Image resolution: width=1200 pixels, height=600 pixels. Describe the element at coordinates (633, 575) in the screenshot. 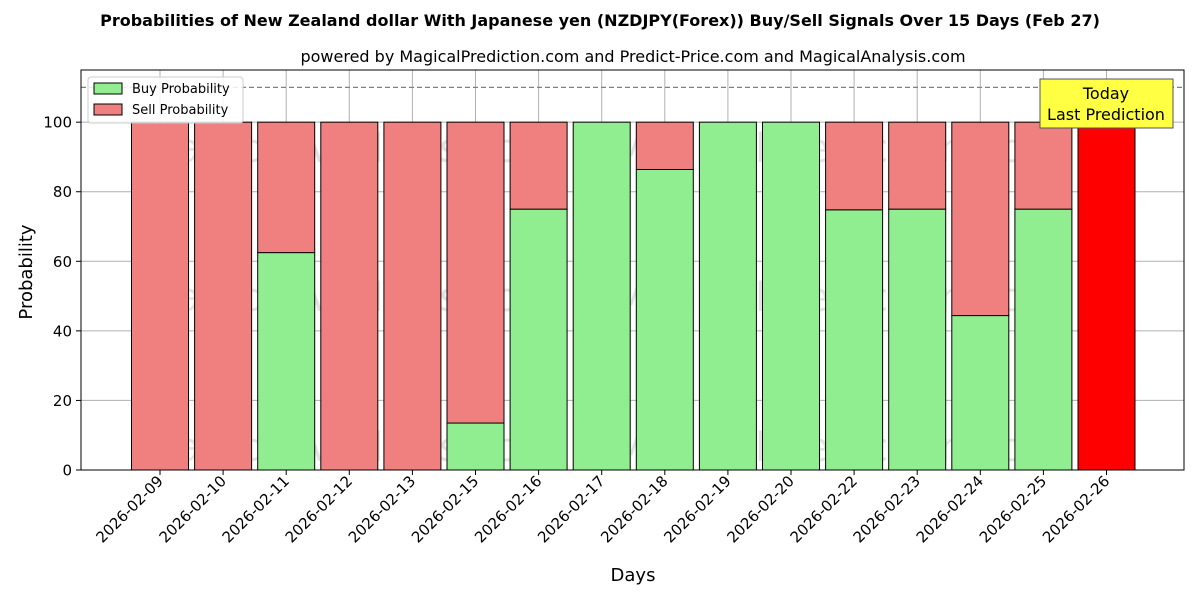

I see `x-axis-label: Days` at that location.